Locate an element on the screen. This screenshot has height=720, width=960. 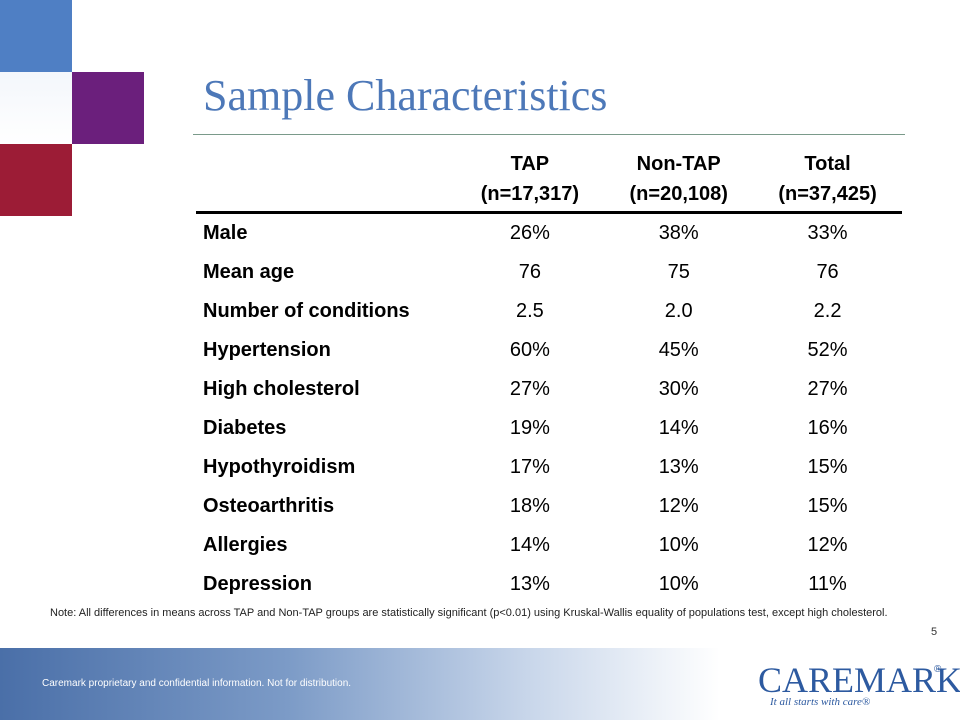
logo-registered-mark: ® is located at coordinates (938, 669).